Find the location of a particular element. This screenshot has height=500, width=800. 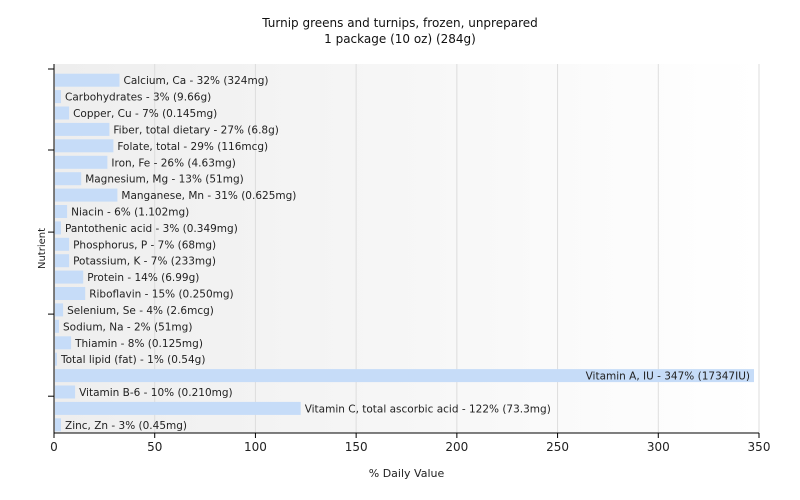

x-tick-label: 0 is located at coordinates (54, 447).